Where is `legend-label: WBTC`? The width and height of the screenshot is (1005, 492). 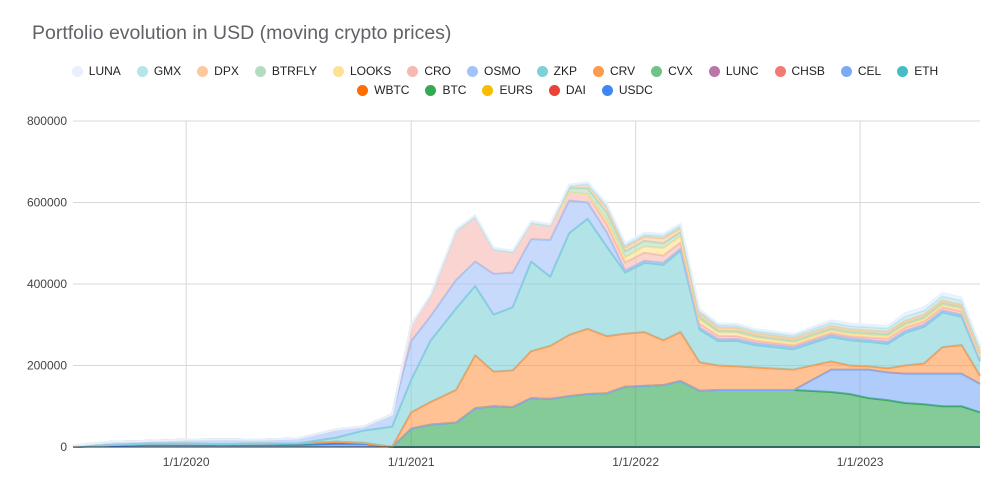 legend-label: WBTC is located at coordinates (392, 90).